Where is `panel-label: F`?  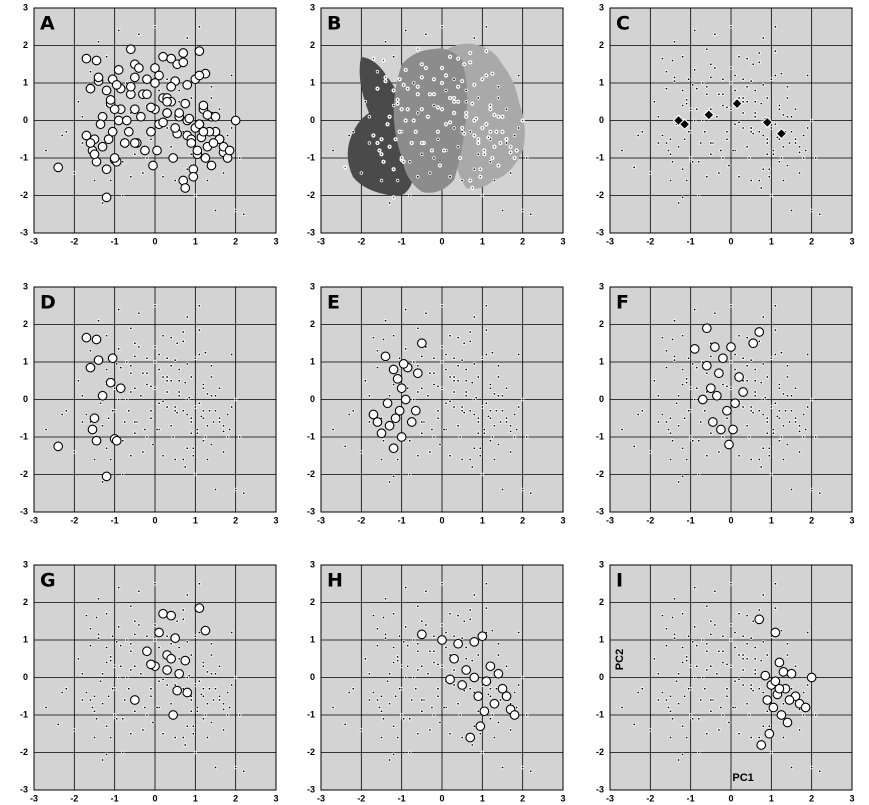 panel-label: F is located at coordinates (622, 303).